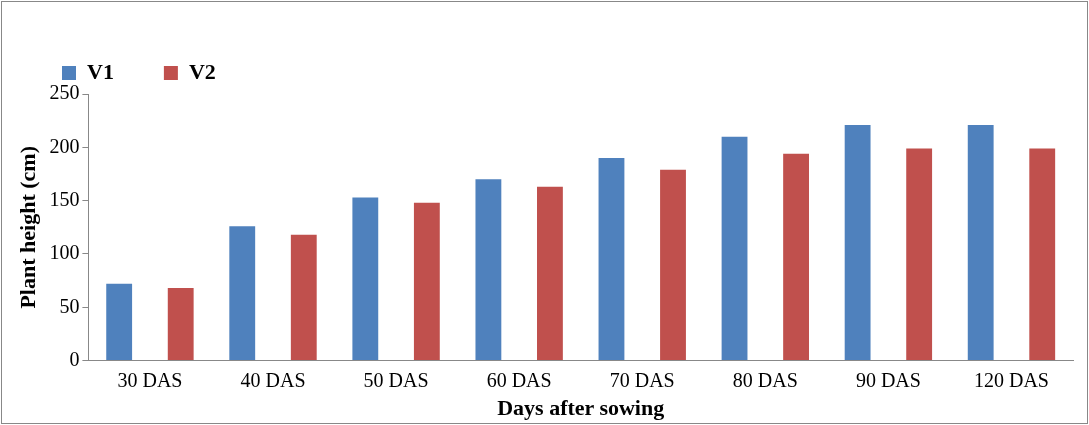 The image size is (1089, 425). I want to click on x-tick-label: 50 DAS, so click(396, 379).